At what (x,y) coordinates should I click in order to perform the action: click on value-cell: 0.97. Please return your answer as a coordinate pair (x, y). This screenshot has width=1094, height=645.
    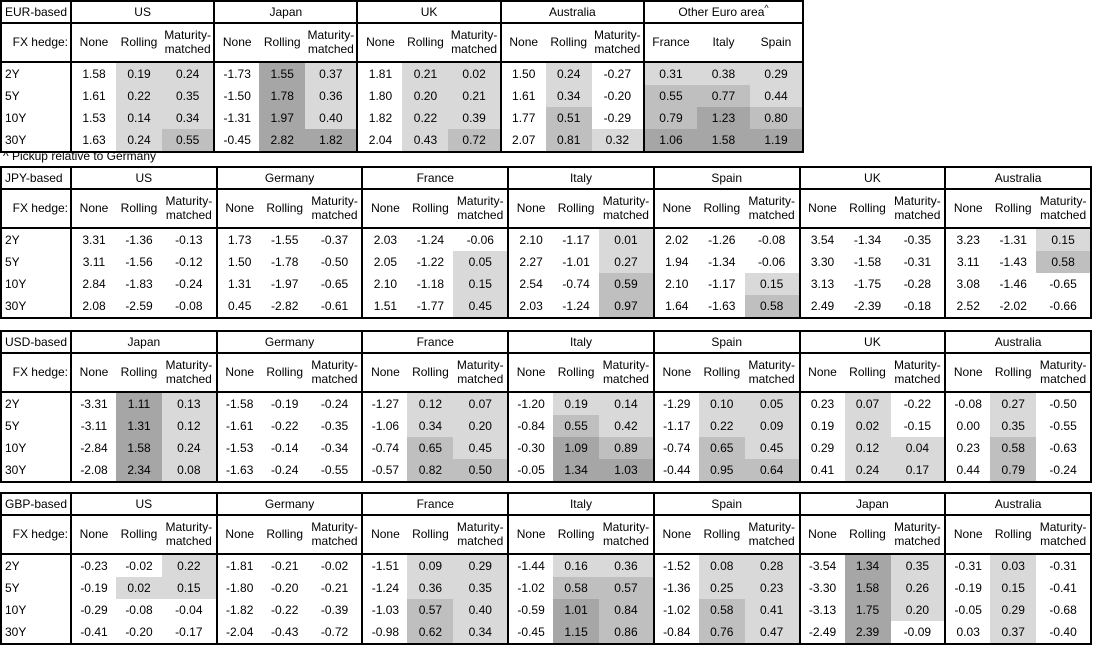
    Looking at the image, I should click on (626, 306).